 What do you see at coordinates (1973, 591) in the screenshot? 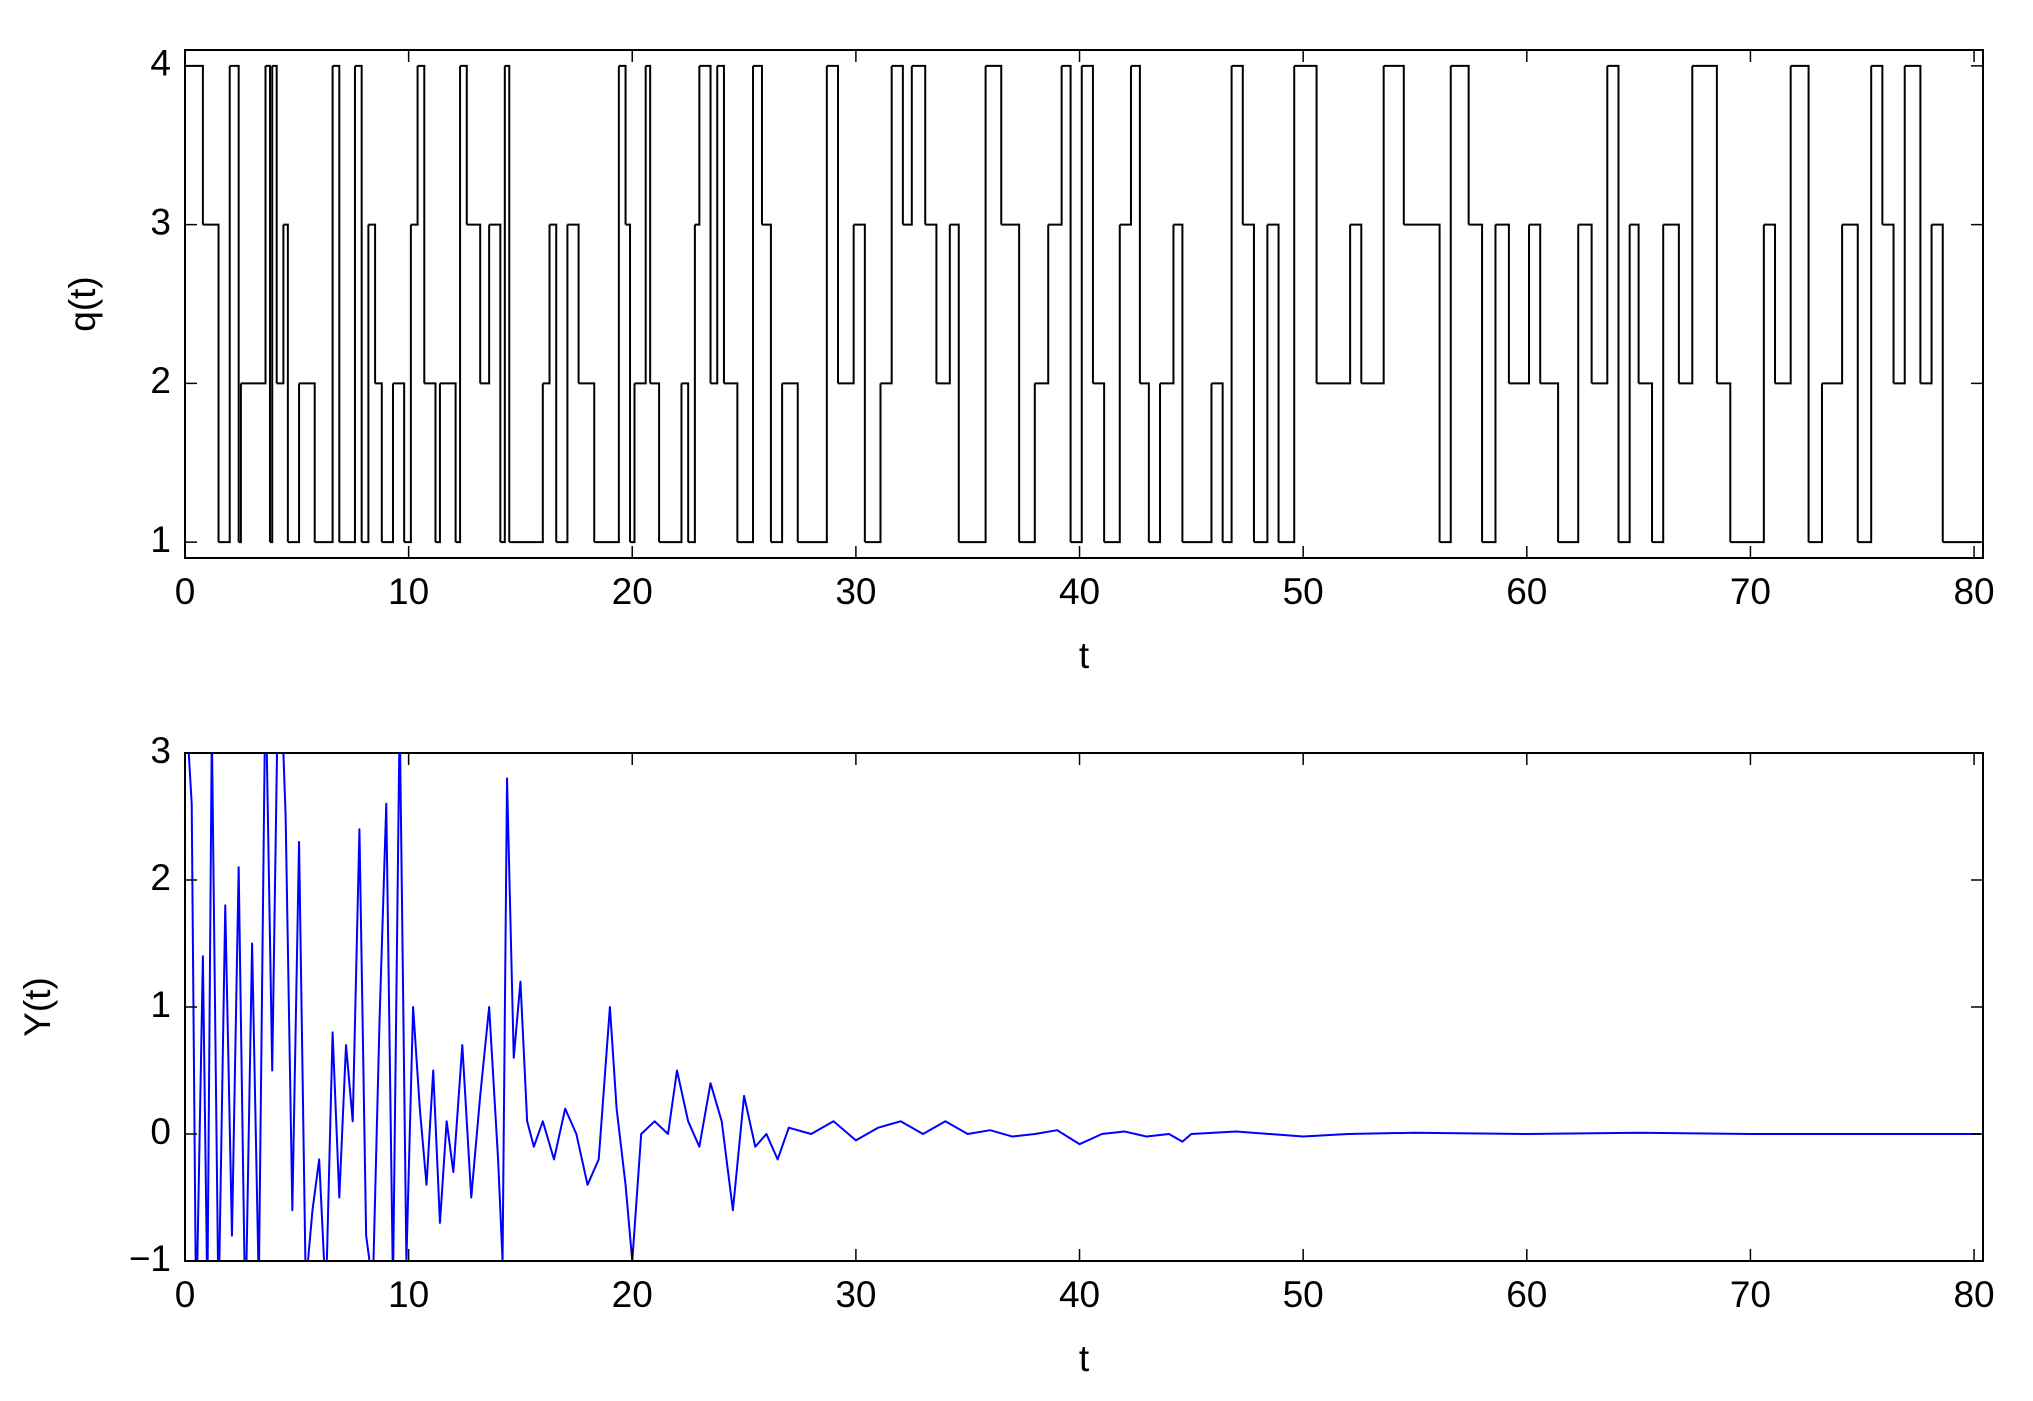
I see `x-tick-label: 80` at bounding box center [1973, 591].